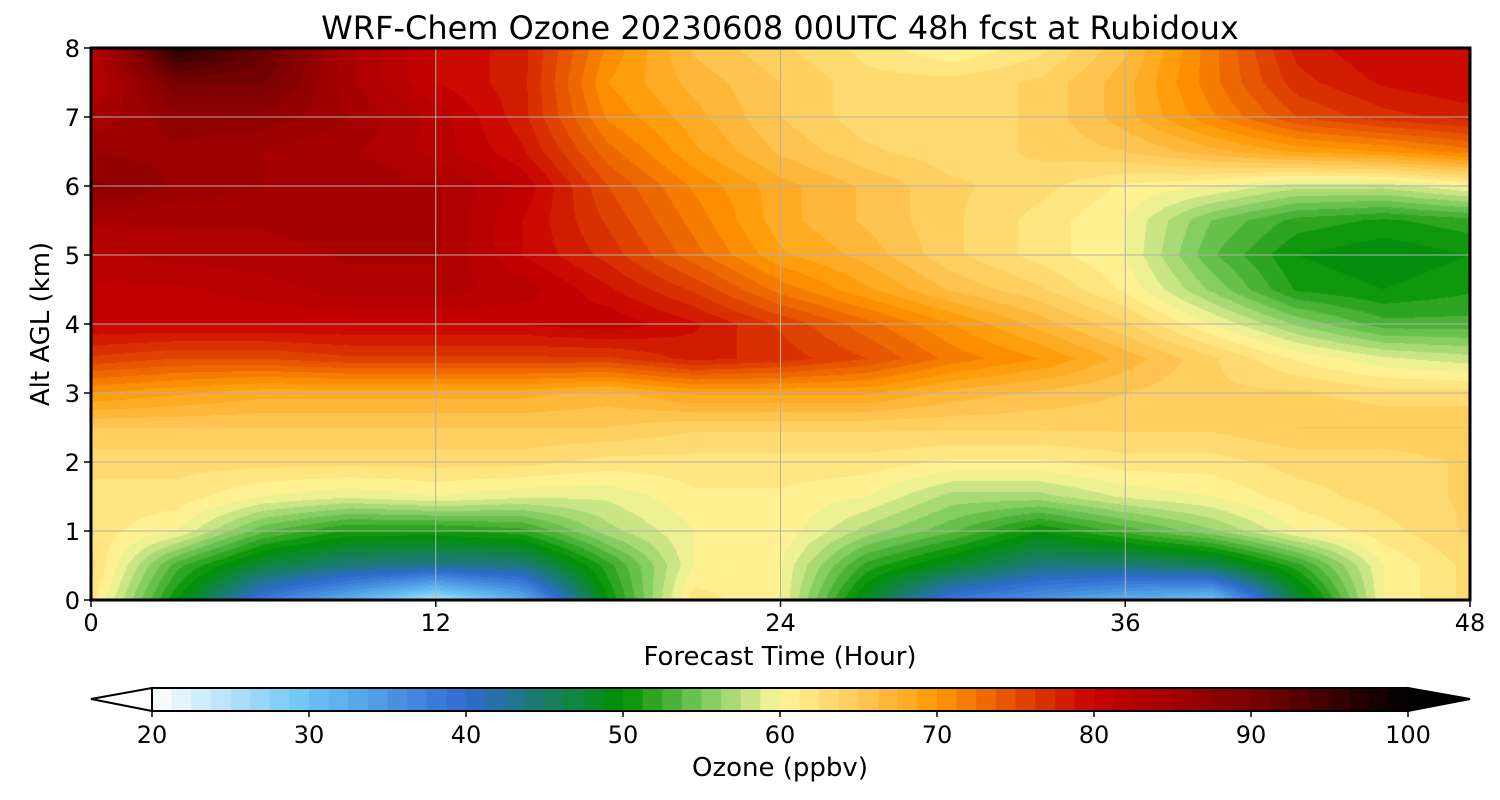 The width and height of the screenshot is (1500, 800). Describe the element at coordinates (1251, 735) in the screenshot. I see `colorbar-tick-label: 90` at that location.